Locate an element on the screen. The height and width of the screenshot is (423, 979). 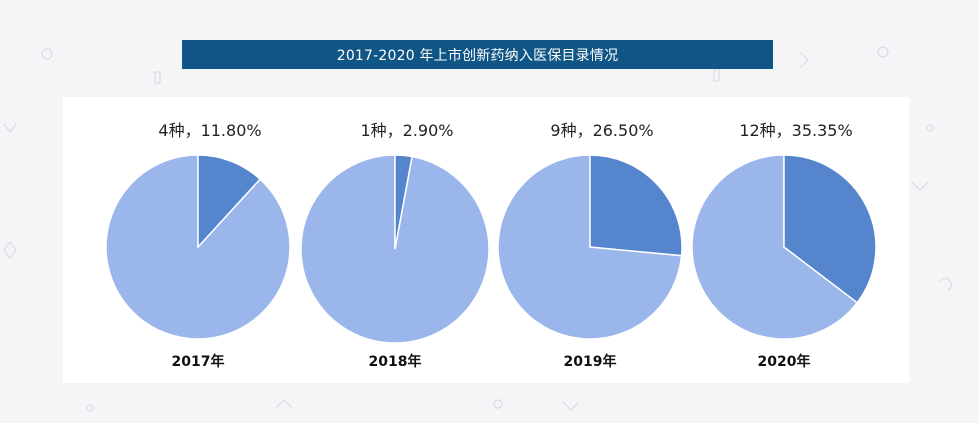
pie-annotation: 4种，11.80% is located at coordinates (209, 130).